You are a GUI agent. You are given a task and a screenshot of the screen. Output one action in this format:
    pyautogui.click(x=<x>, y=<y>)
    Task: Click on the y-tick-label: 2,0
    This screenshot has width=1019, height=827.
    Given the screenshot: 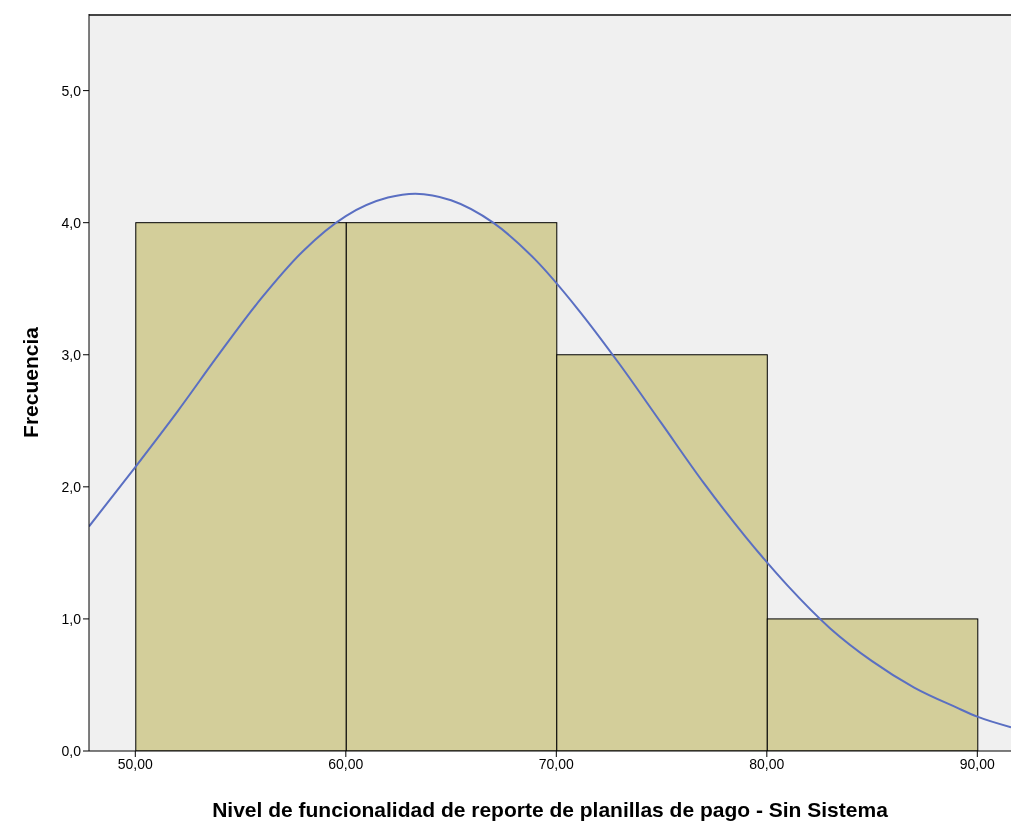 What is the action you would take?
    pyautogui.click(x=71, y=486)
    